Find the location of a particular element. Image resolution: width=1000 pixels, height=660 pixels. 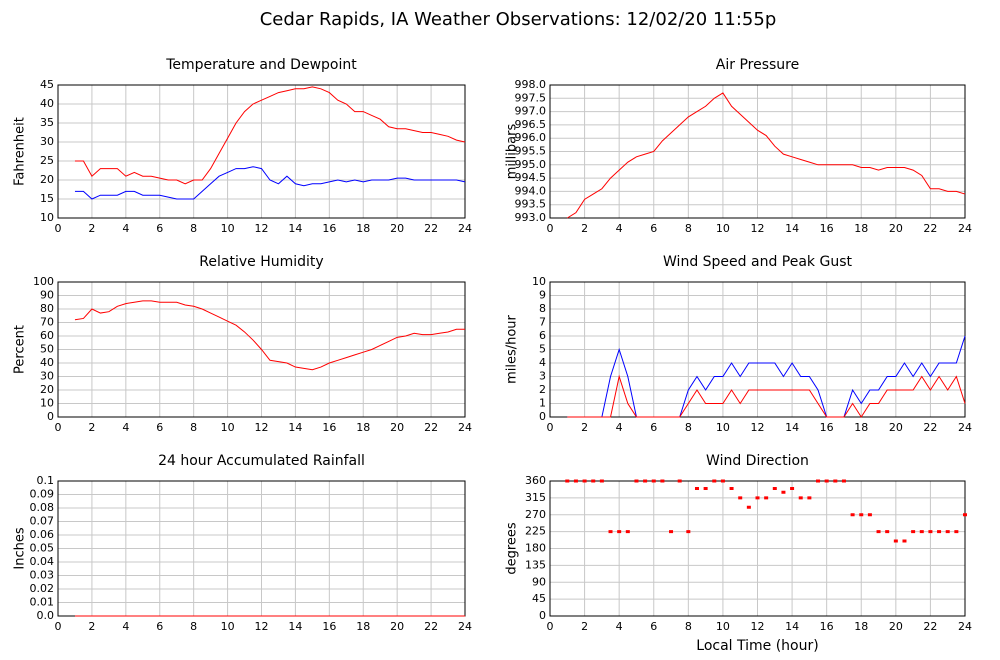

y-tick-label: 0.06 is located at coordinates (42, 534).